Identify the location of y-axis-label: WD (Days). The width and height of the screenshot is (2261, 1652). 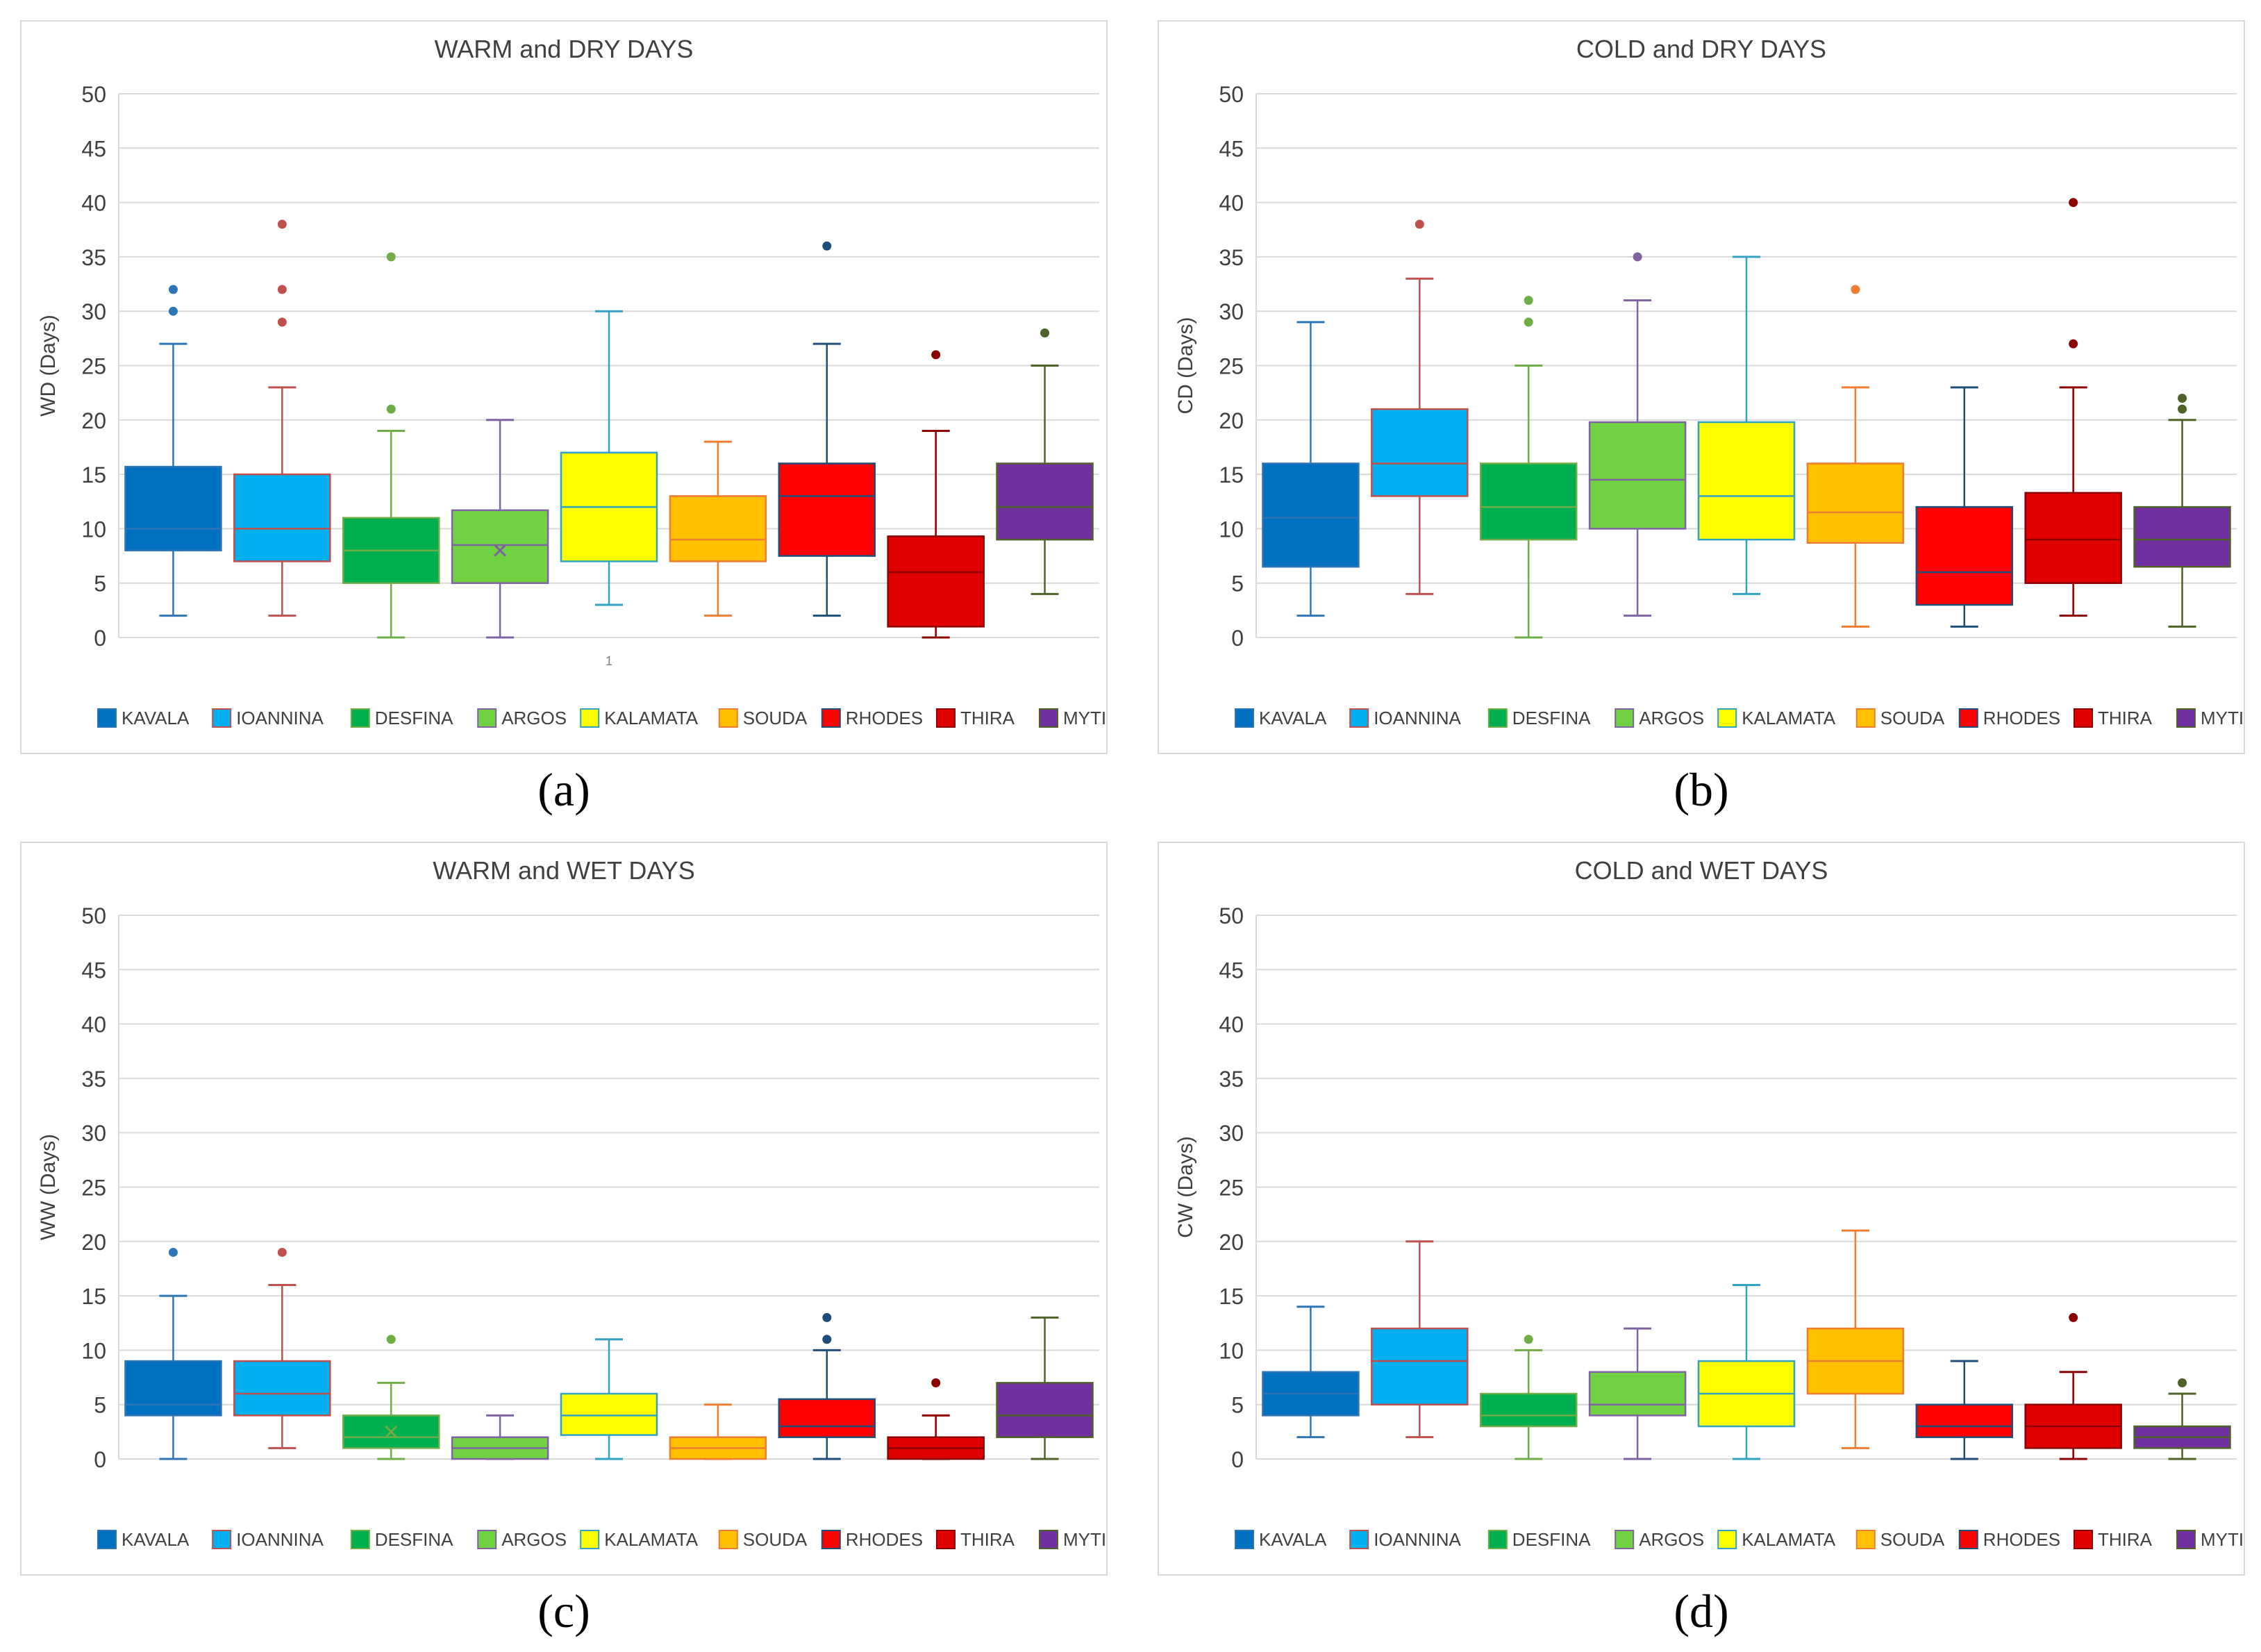
(48, 366).